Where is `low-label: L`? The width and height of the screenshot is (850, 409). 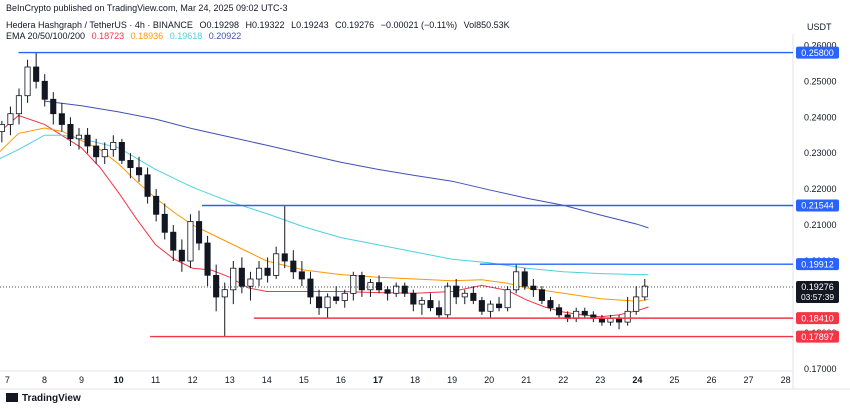
low-label: L is located at coordinates (294, 25).